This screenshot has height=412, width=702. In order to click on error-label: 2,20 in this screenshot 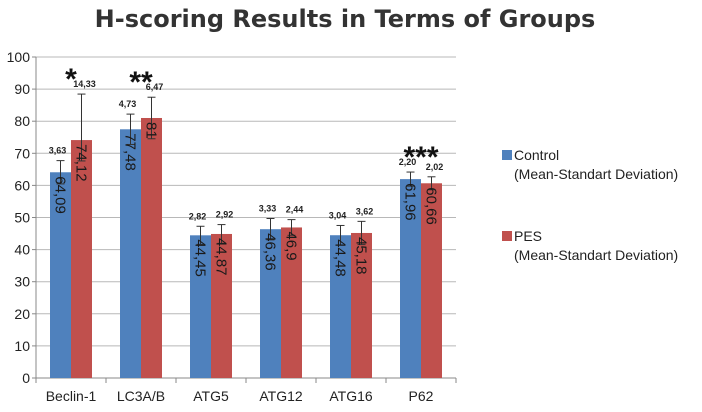, I will do `click(408, 162)`.